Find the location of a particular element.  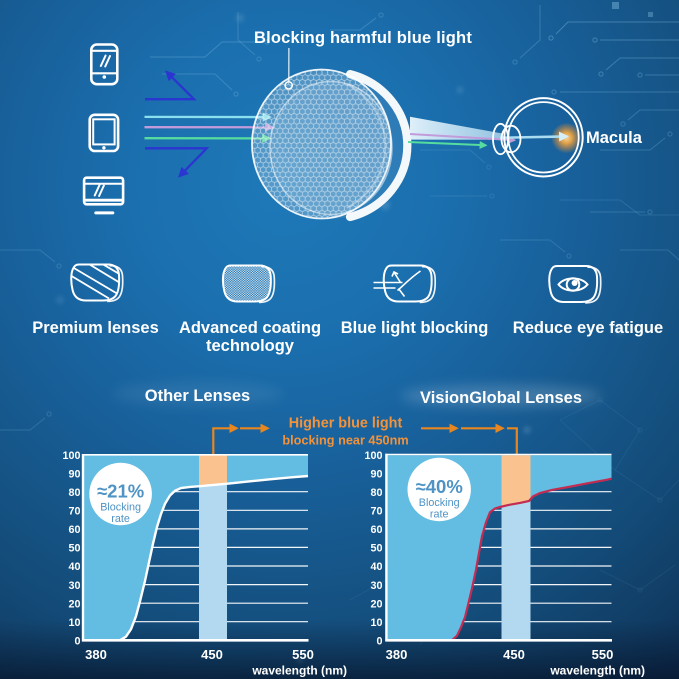

svg-text: technology is located at coordinates (250, 346).